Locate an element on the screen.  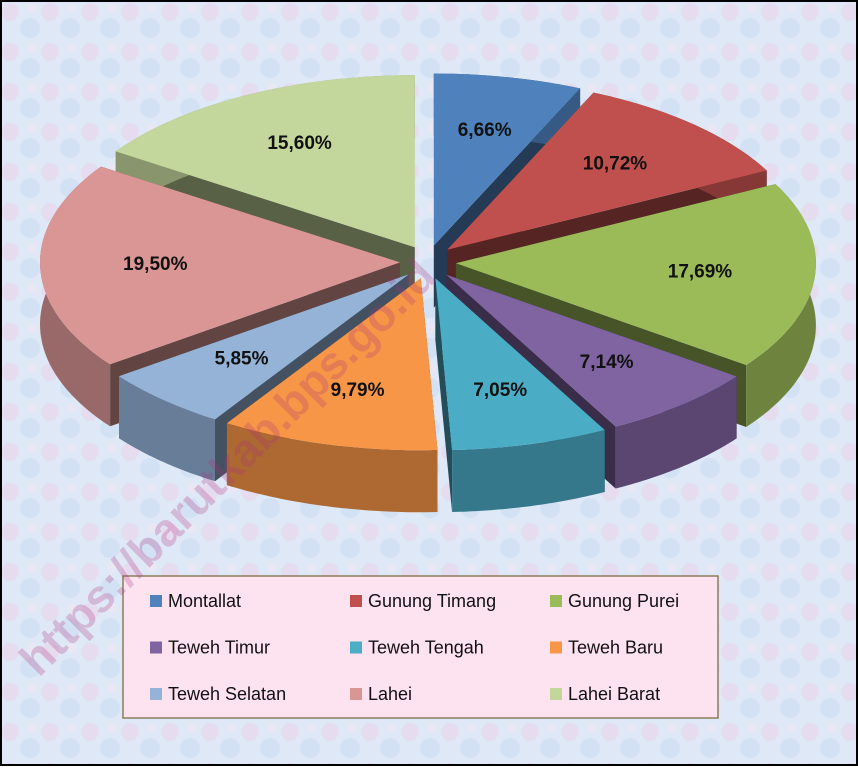
legend-label: Teweh Timur is located at coordinates (219, 647).